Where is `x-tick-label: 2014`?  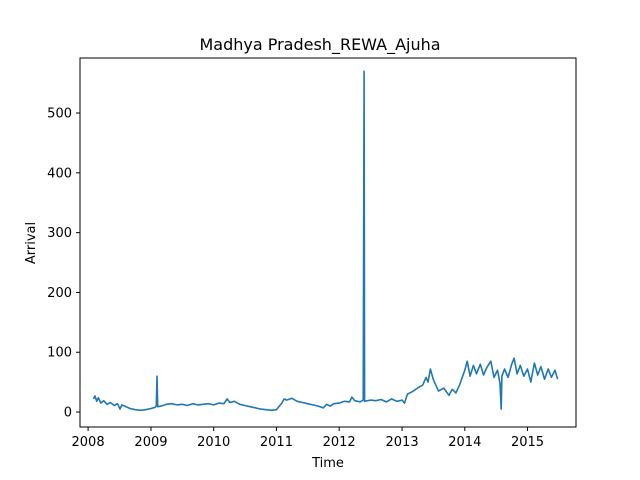 x-tick-label: 2014 is located at coordinates (464, 442).